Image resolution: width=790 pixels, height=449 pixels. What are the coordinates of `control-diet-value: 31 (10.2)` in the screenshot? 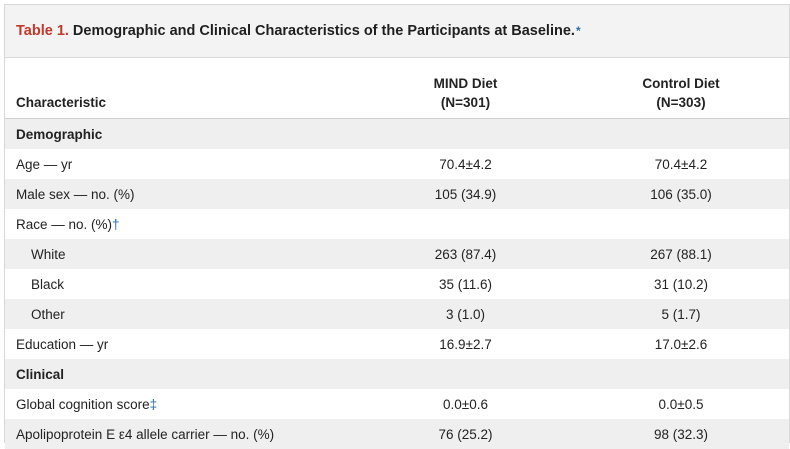 It's located at (681, 284).